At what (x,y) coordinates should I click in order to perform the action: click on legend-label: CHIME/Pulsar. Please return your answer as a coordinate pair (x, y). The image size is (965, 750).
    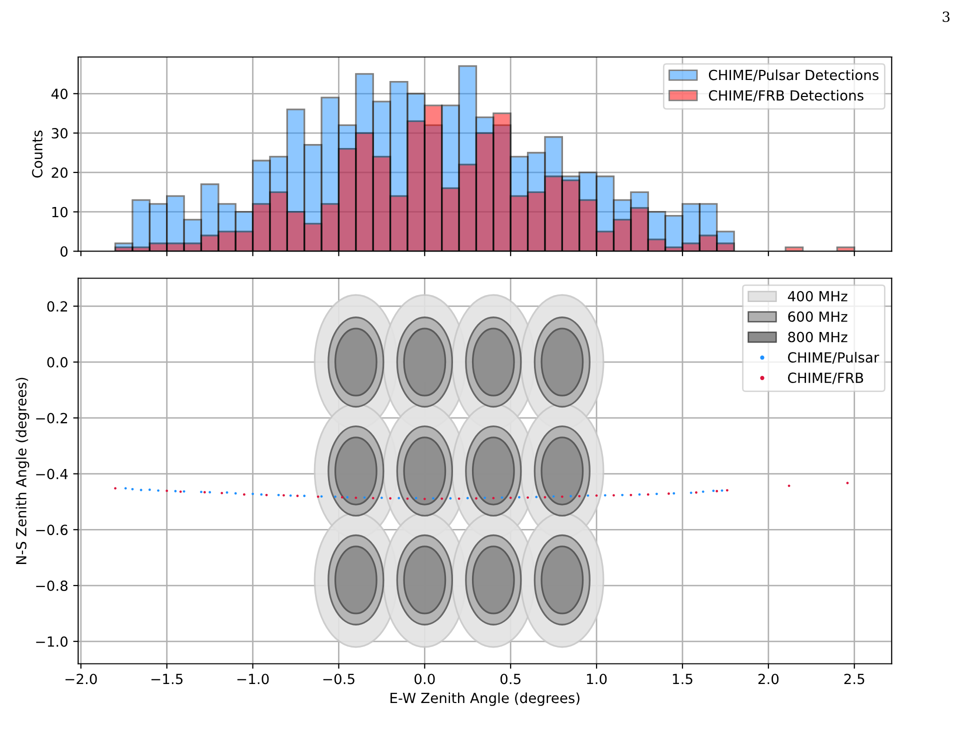
    Looking at the image, I should click on (834, 358).